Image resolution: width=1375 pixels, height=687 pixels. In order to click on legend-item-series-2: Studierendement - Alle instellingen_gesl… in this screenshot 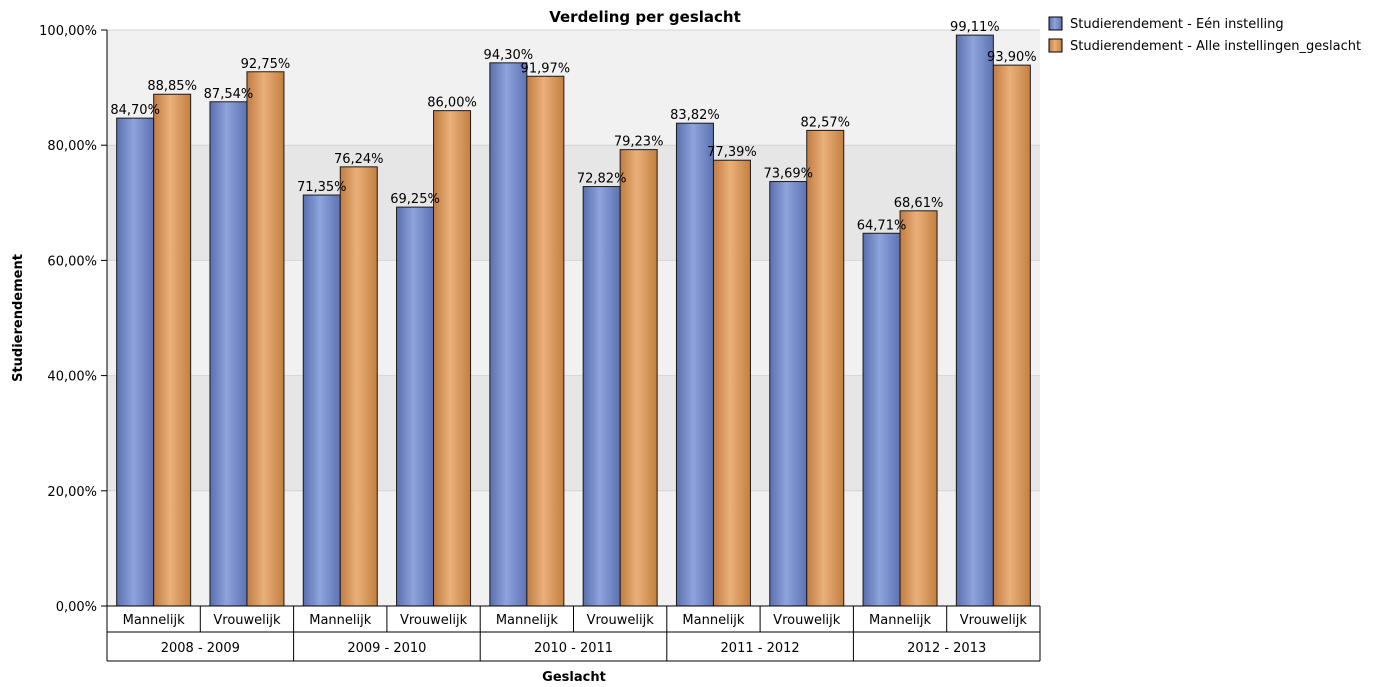, I will do `click(1204, 46)`.